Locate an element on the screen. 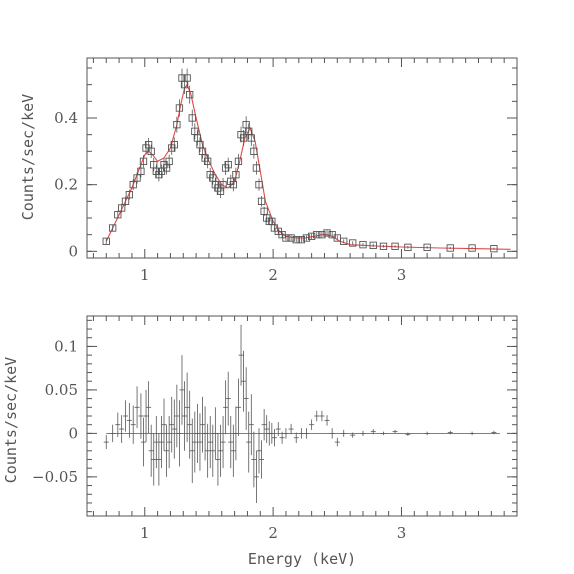  residual-x-tick-label: 1 is located at coordinates (145, 533).